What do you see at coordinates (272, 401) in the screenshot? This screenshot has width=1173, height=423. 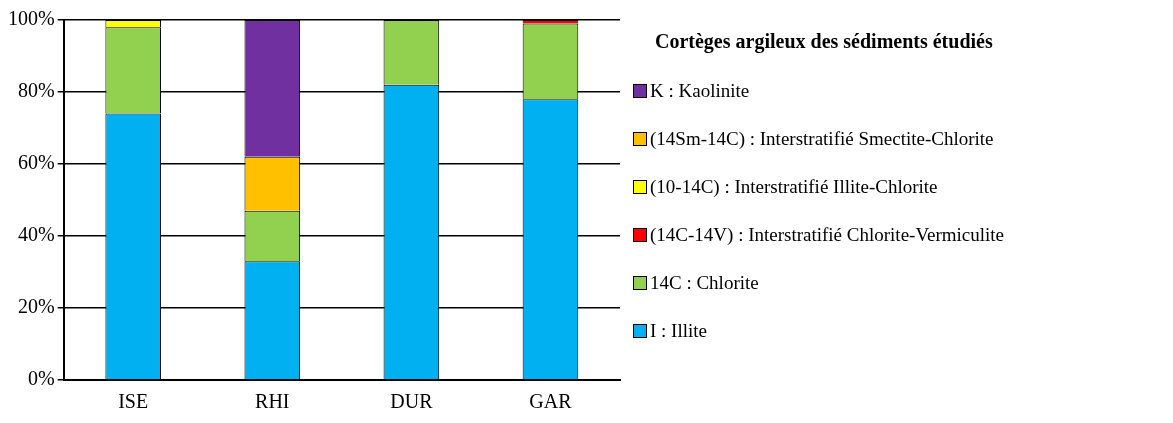 I see `x-tick-label: RHI` at bounding box center [272, 401].